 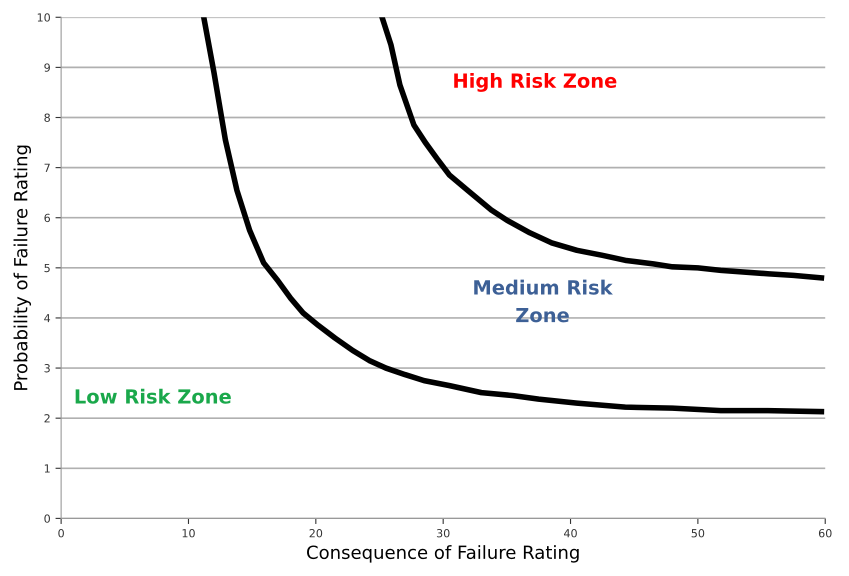 What do you see at coordinates (47, 318) in the screenshot?
I see `y-tick-label: 4` at bounding box center [47, 318].